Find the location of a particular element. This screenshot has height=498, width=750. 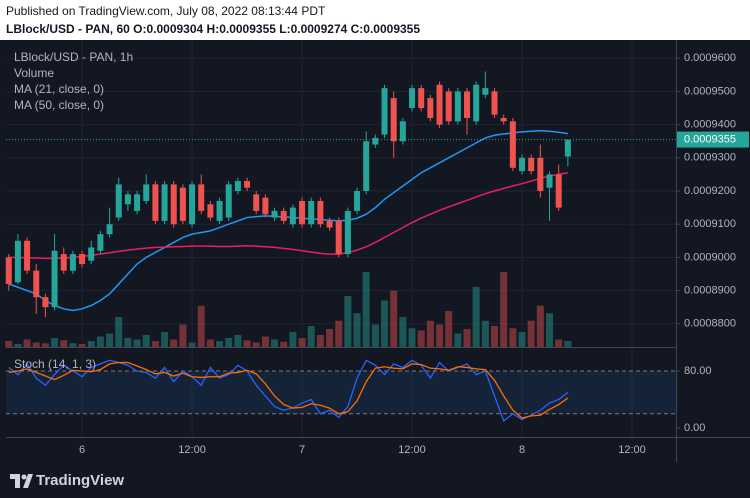

y-tick-label: 0.00 is located at coordinates (694, 428).